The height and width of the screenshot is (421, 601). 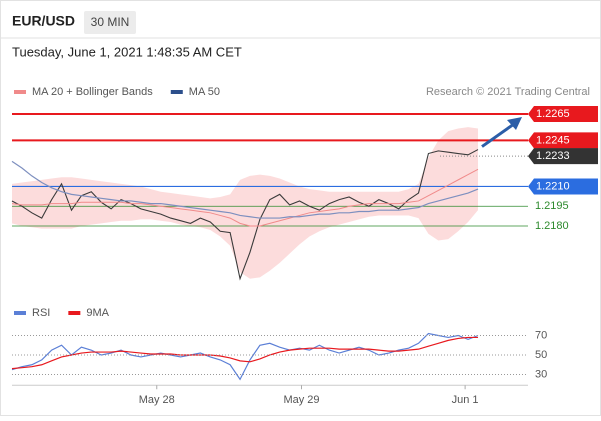 What do you see at coordinates (41, 313) in the screenshot?
I see `legend-label: RSI` at bounding box center [41, 313].